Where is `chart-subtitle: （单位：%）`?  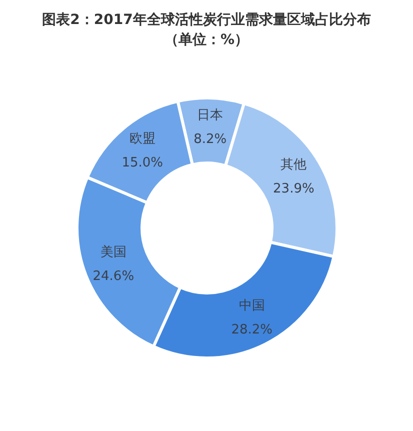 chart-subtitle: （单位：%） is located at coordinates (206, 40).